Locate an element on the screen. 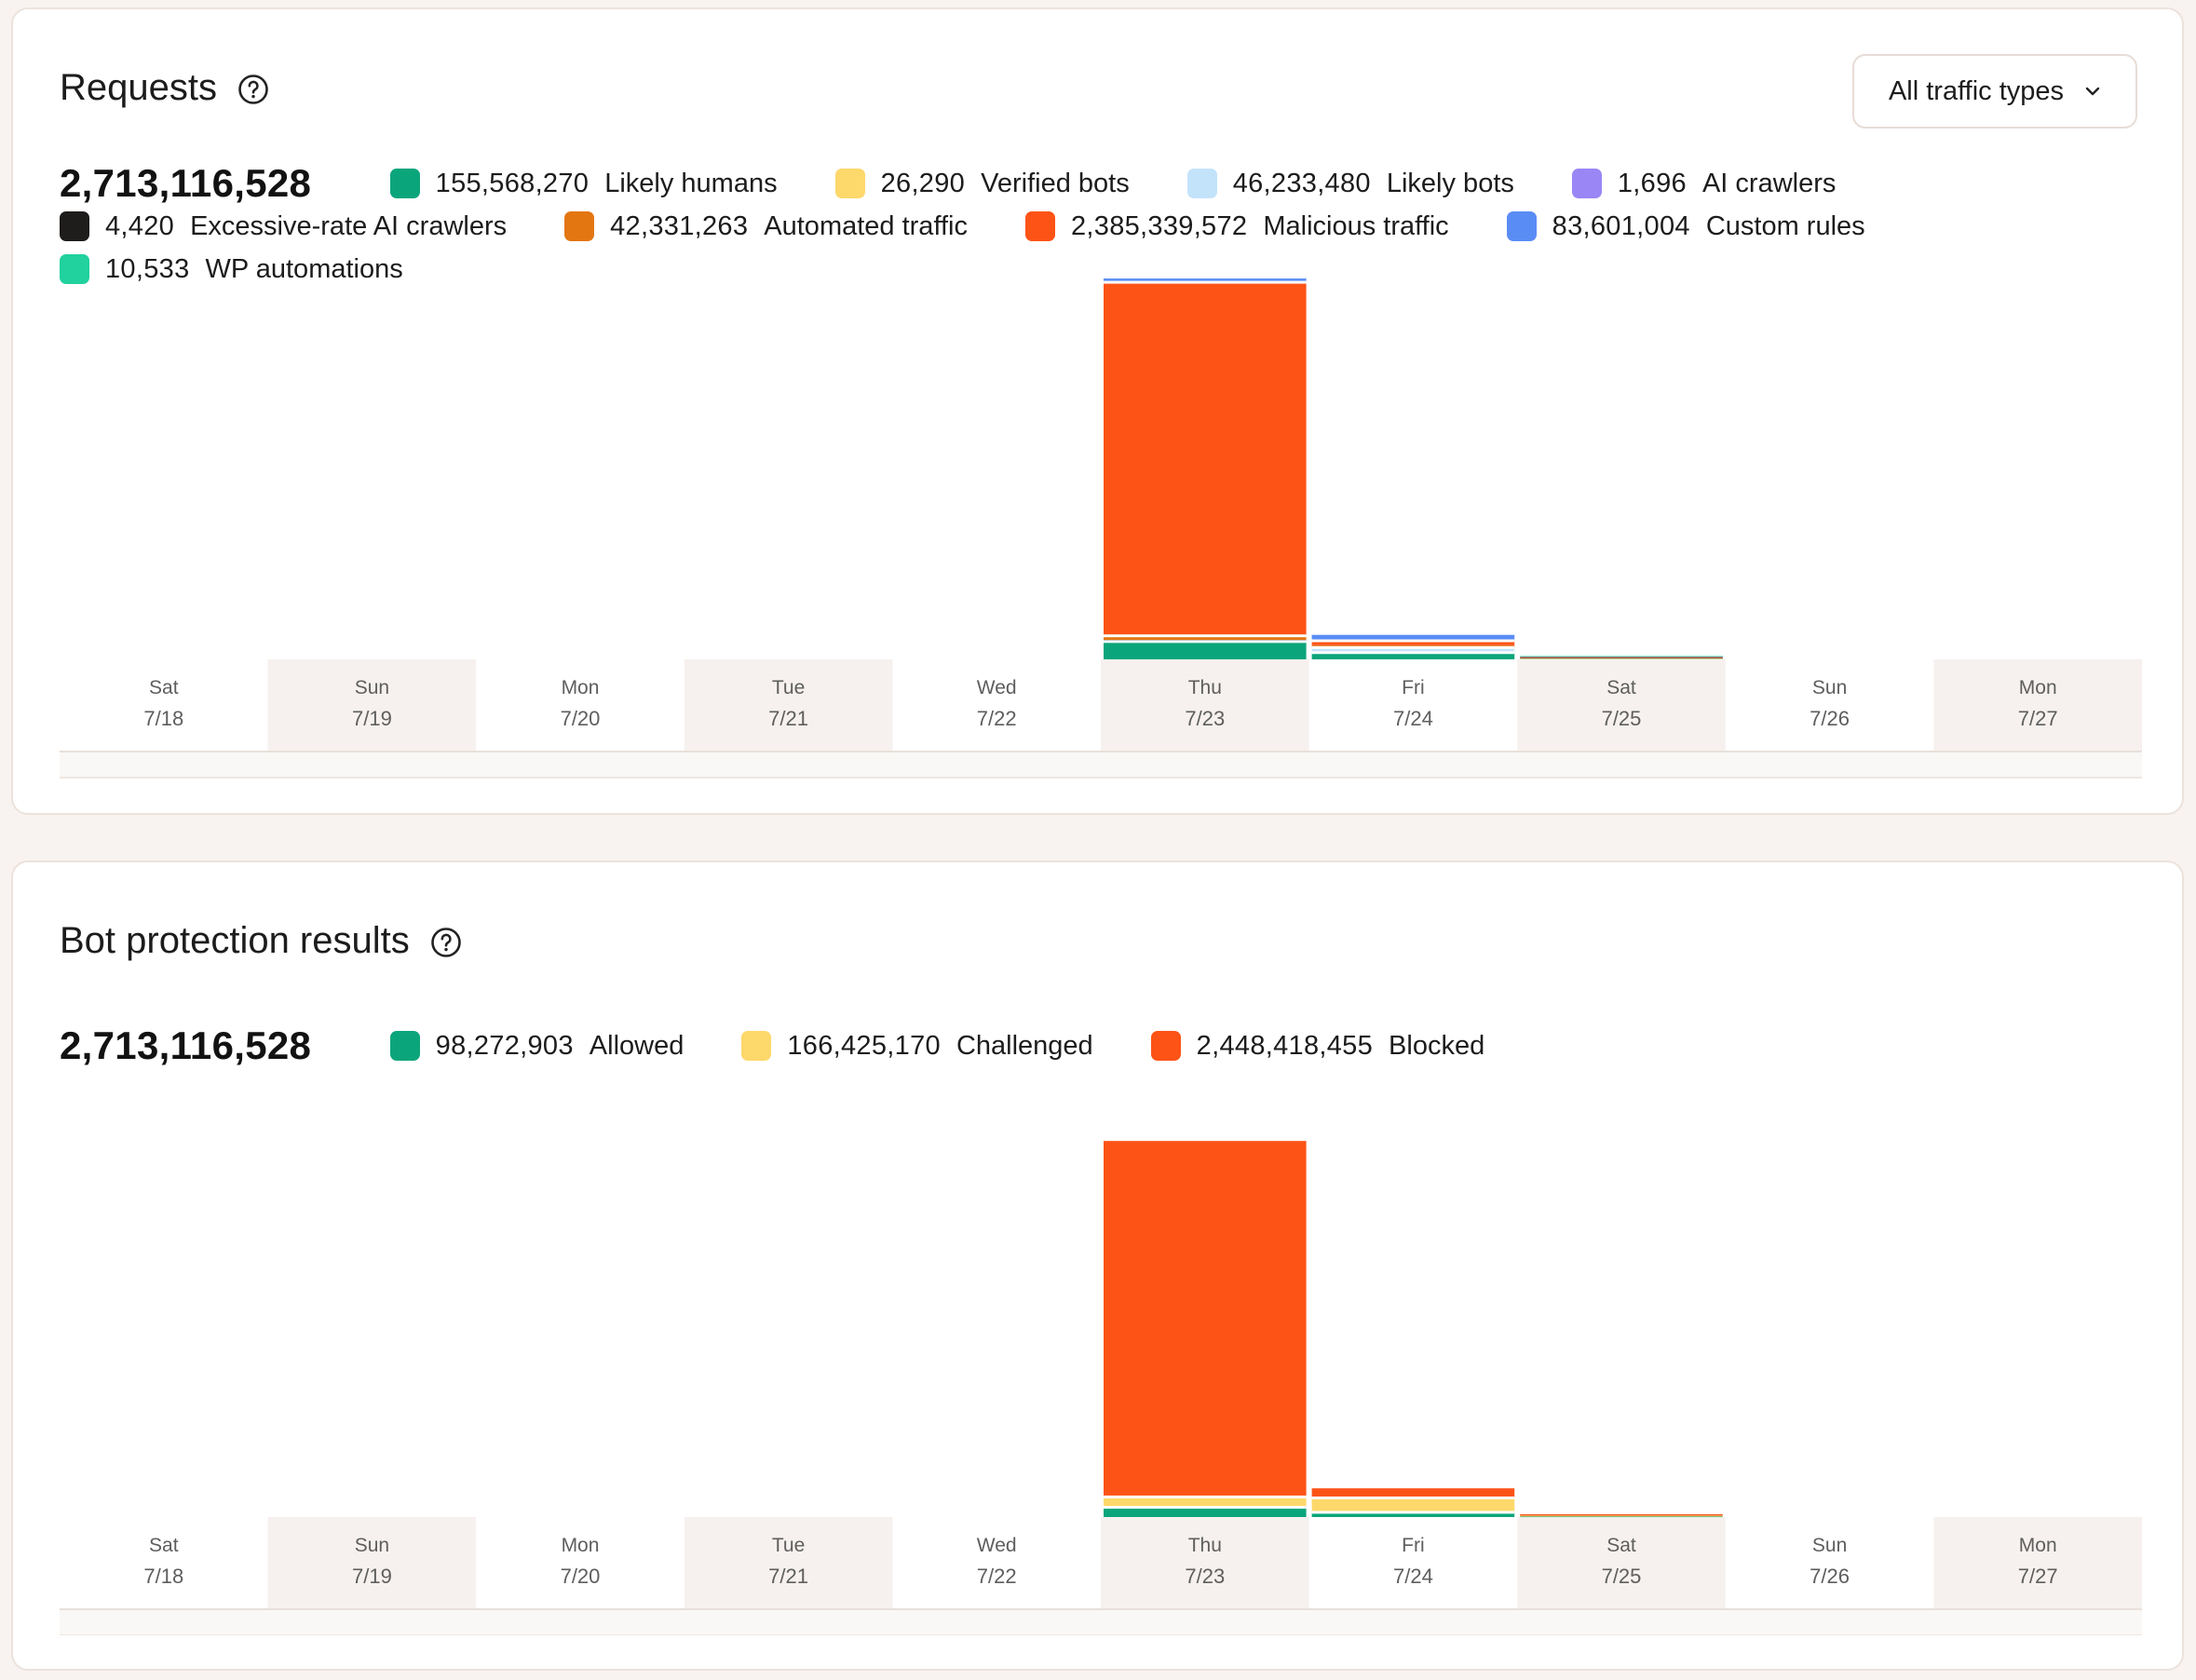  legend-label: Malicious traffic is located at coordinates (1356, 226).